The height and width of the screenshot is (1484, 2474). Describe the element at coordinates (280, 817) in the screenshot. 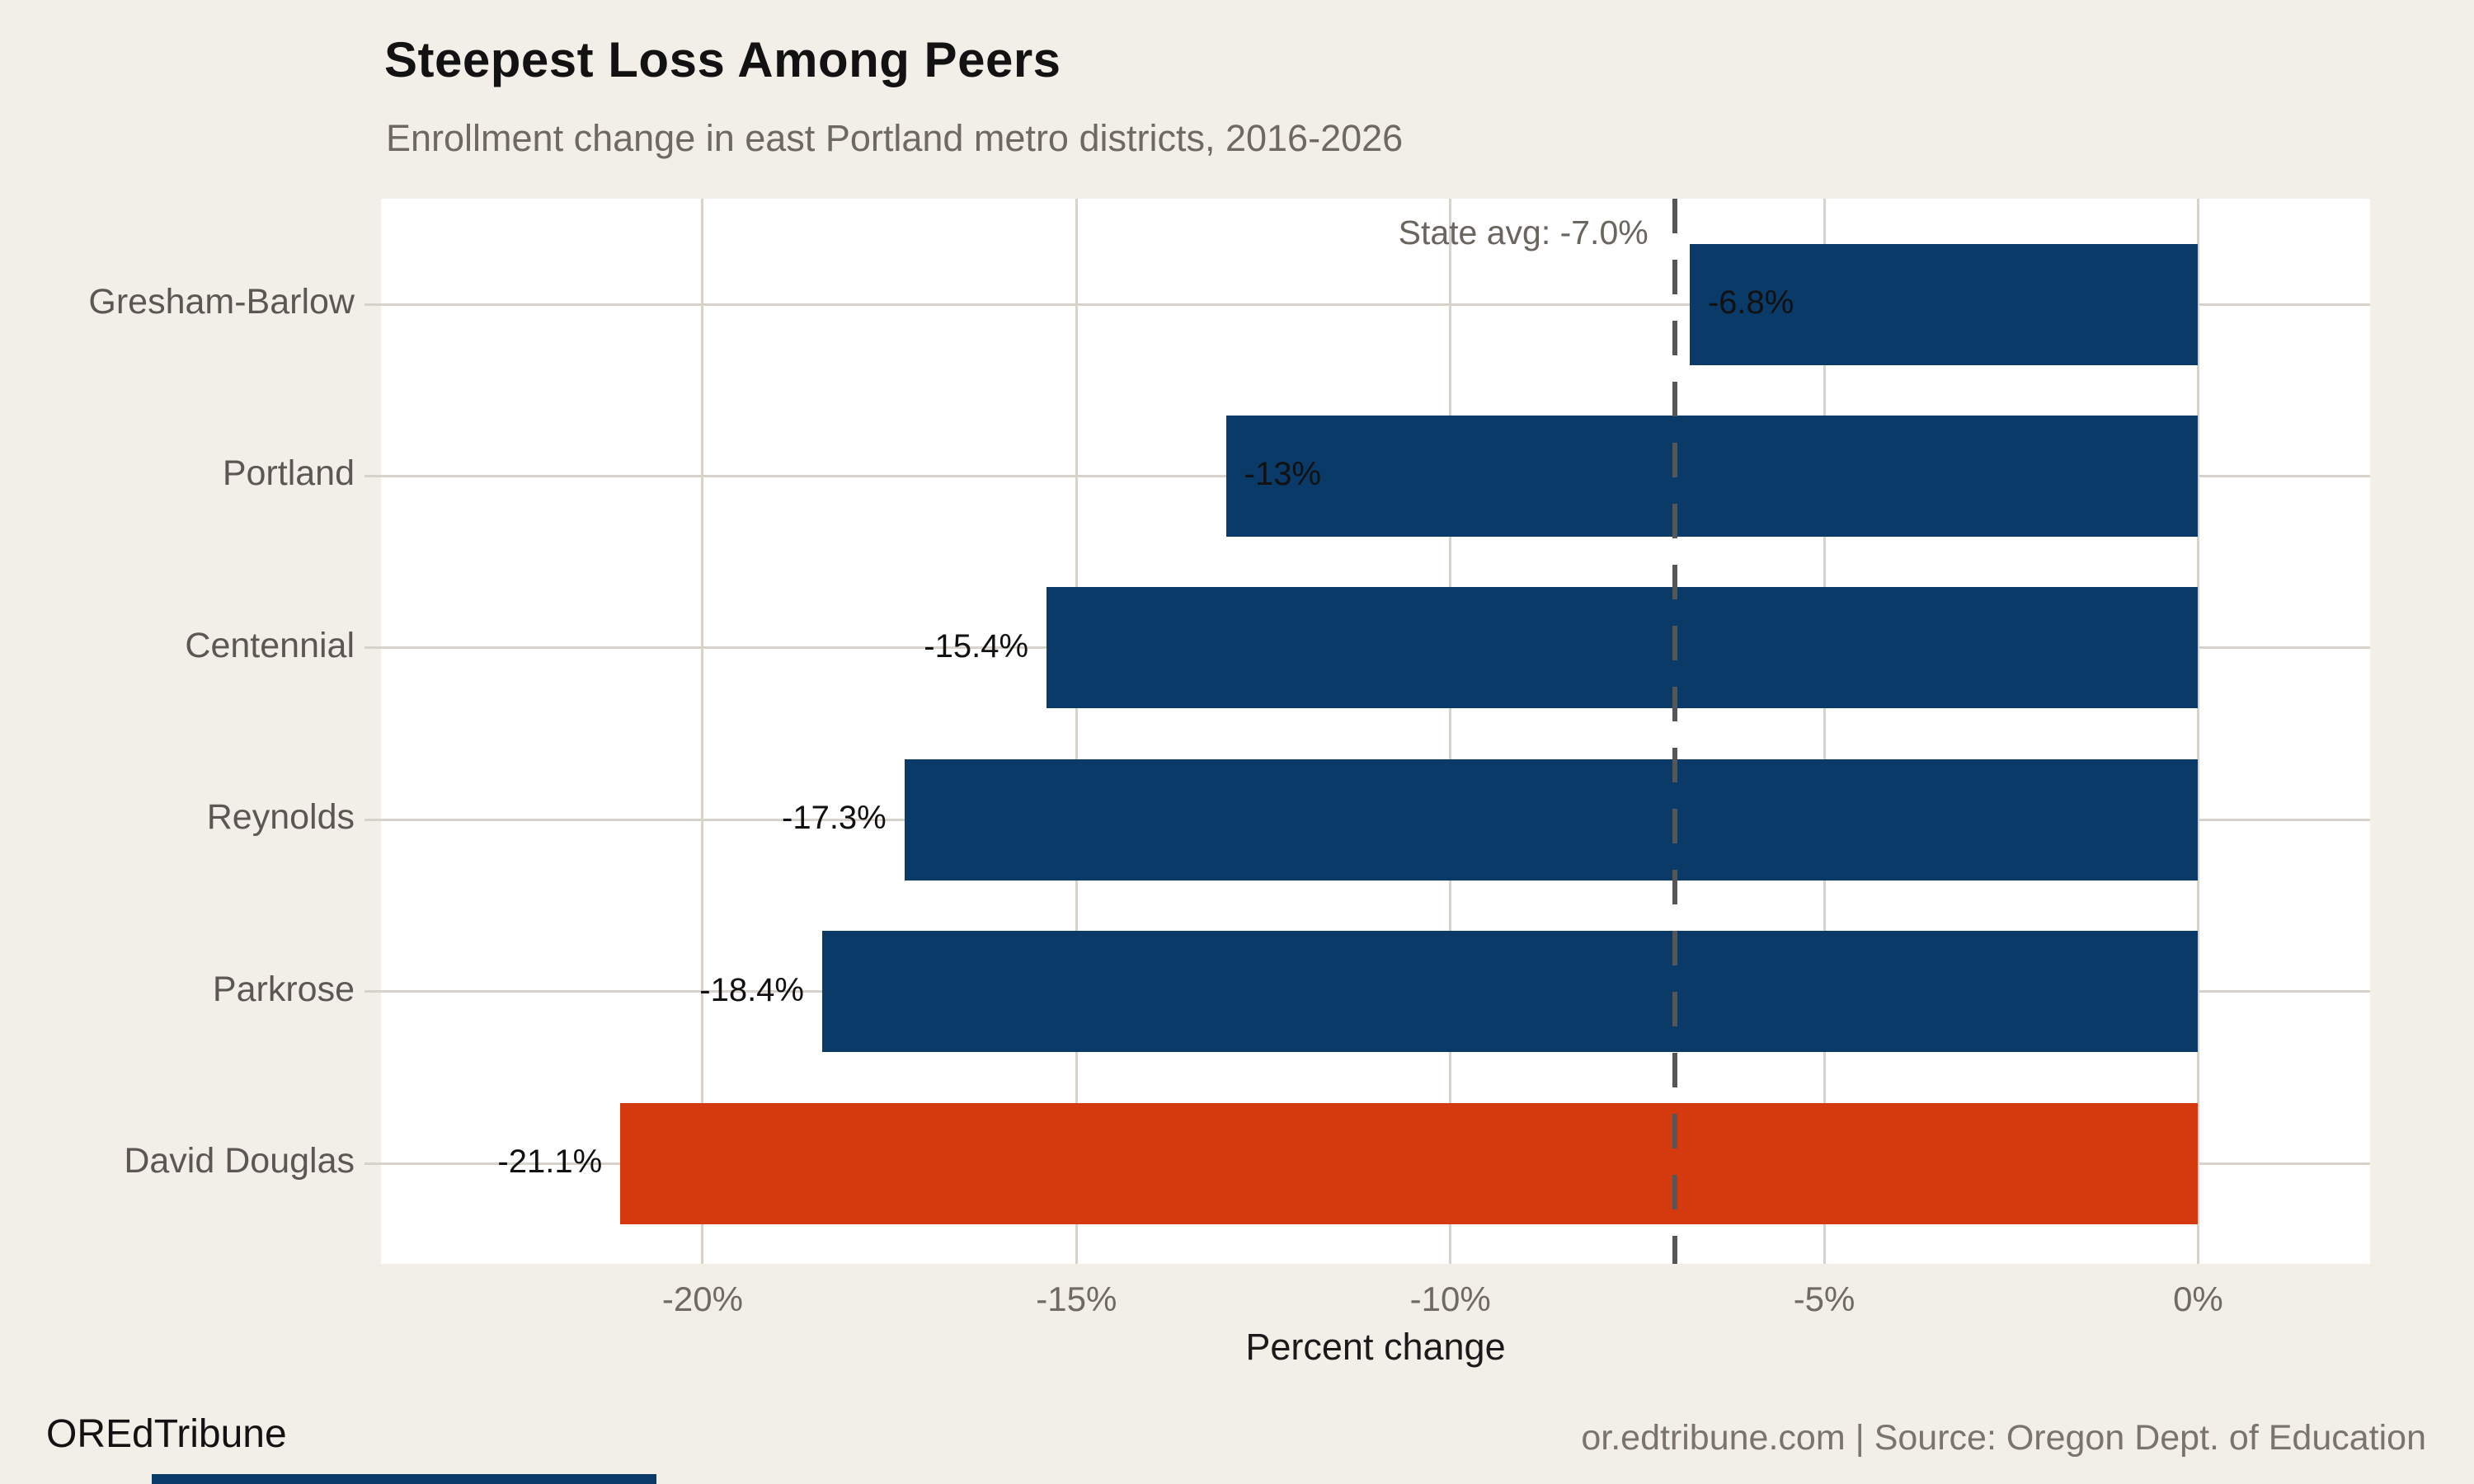

I see `y-axis-label-reynolds: Reynolds` at that location.